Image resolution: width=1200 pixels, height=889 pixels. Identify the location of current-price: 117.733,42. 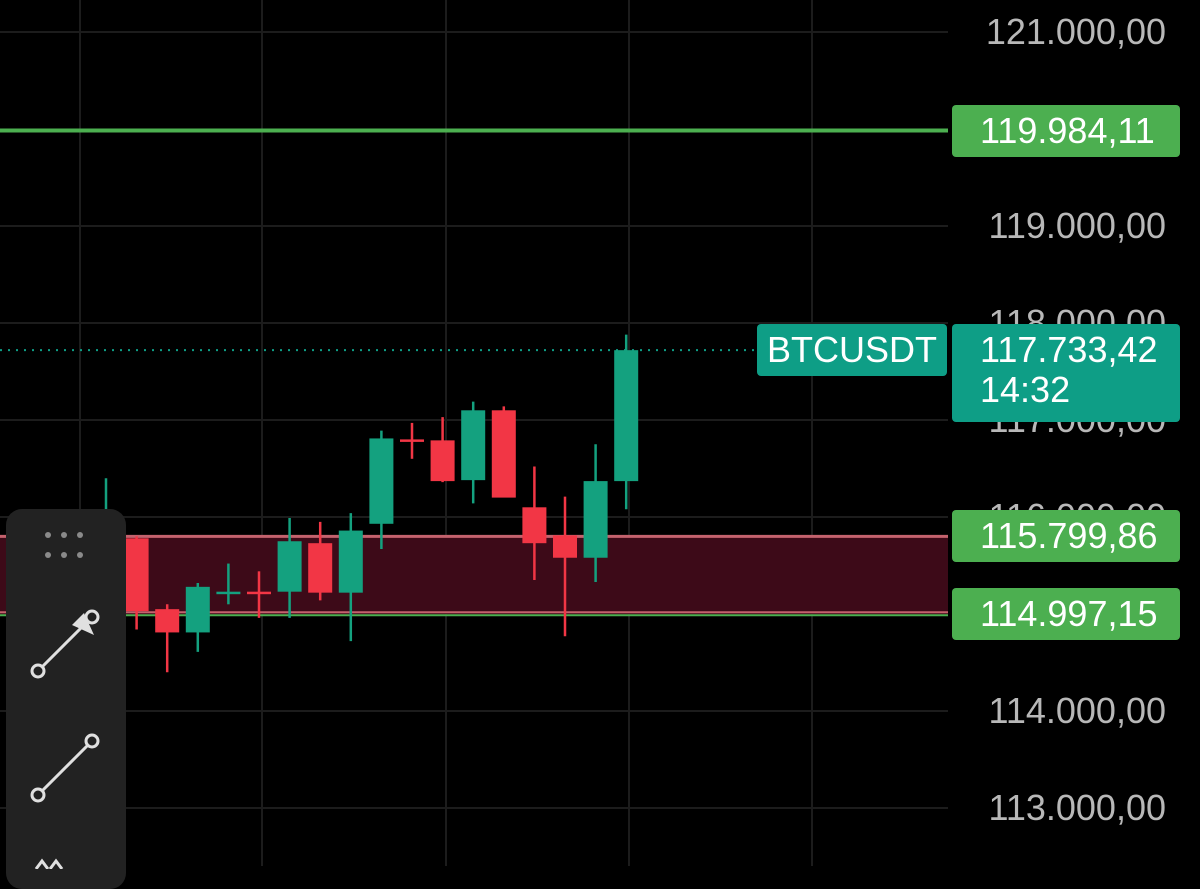
(1069, 349).